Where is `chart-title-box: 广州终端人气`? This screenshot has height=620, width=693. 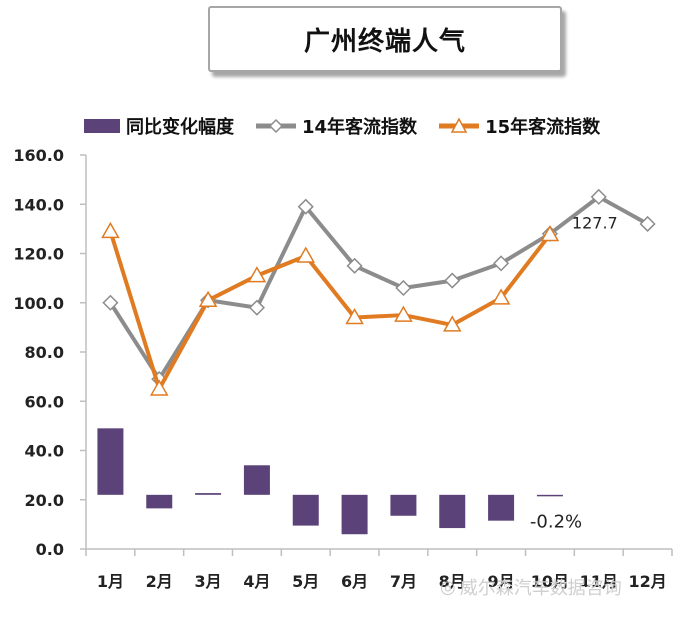
chart-title-box: 广州终端人气 is located at coordinates (385, 39).